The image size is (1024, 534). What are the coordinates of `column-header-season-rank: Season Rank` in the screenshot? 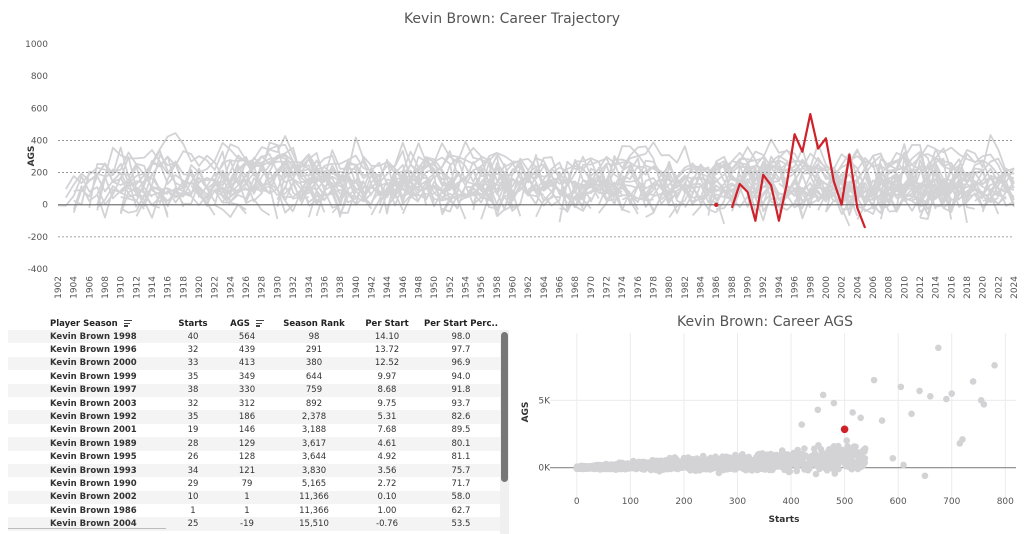 It's located at (314, 324).